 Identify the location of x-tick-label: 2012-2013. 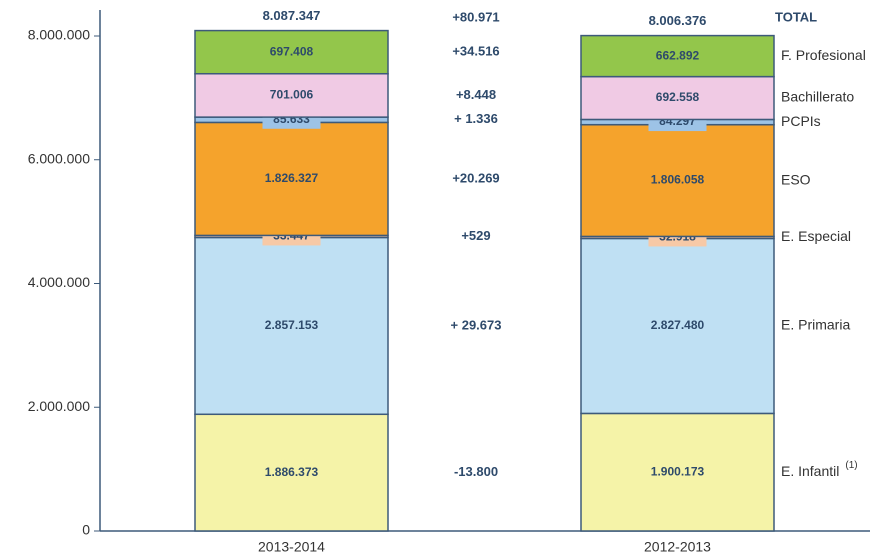
(677, 547).